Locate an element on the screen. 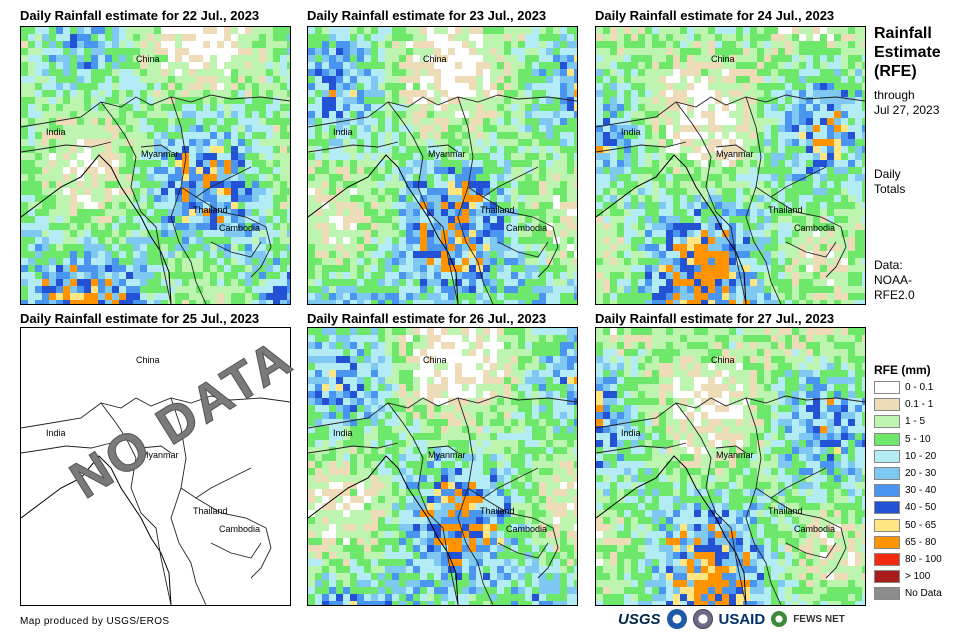 The image size is (967, 639). rainfall-map-24-jul: China India Myanmar Thailand Cambodia is located at coordinates (730, 165).